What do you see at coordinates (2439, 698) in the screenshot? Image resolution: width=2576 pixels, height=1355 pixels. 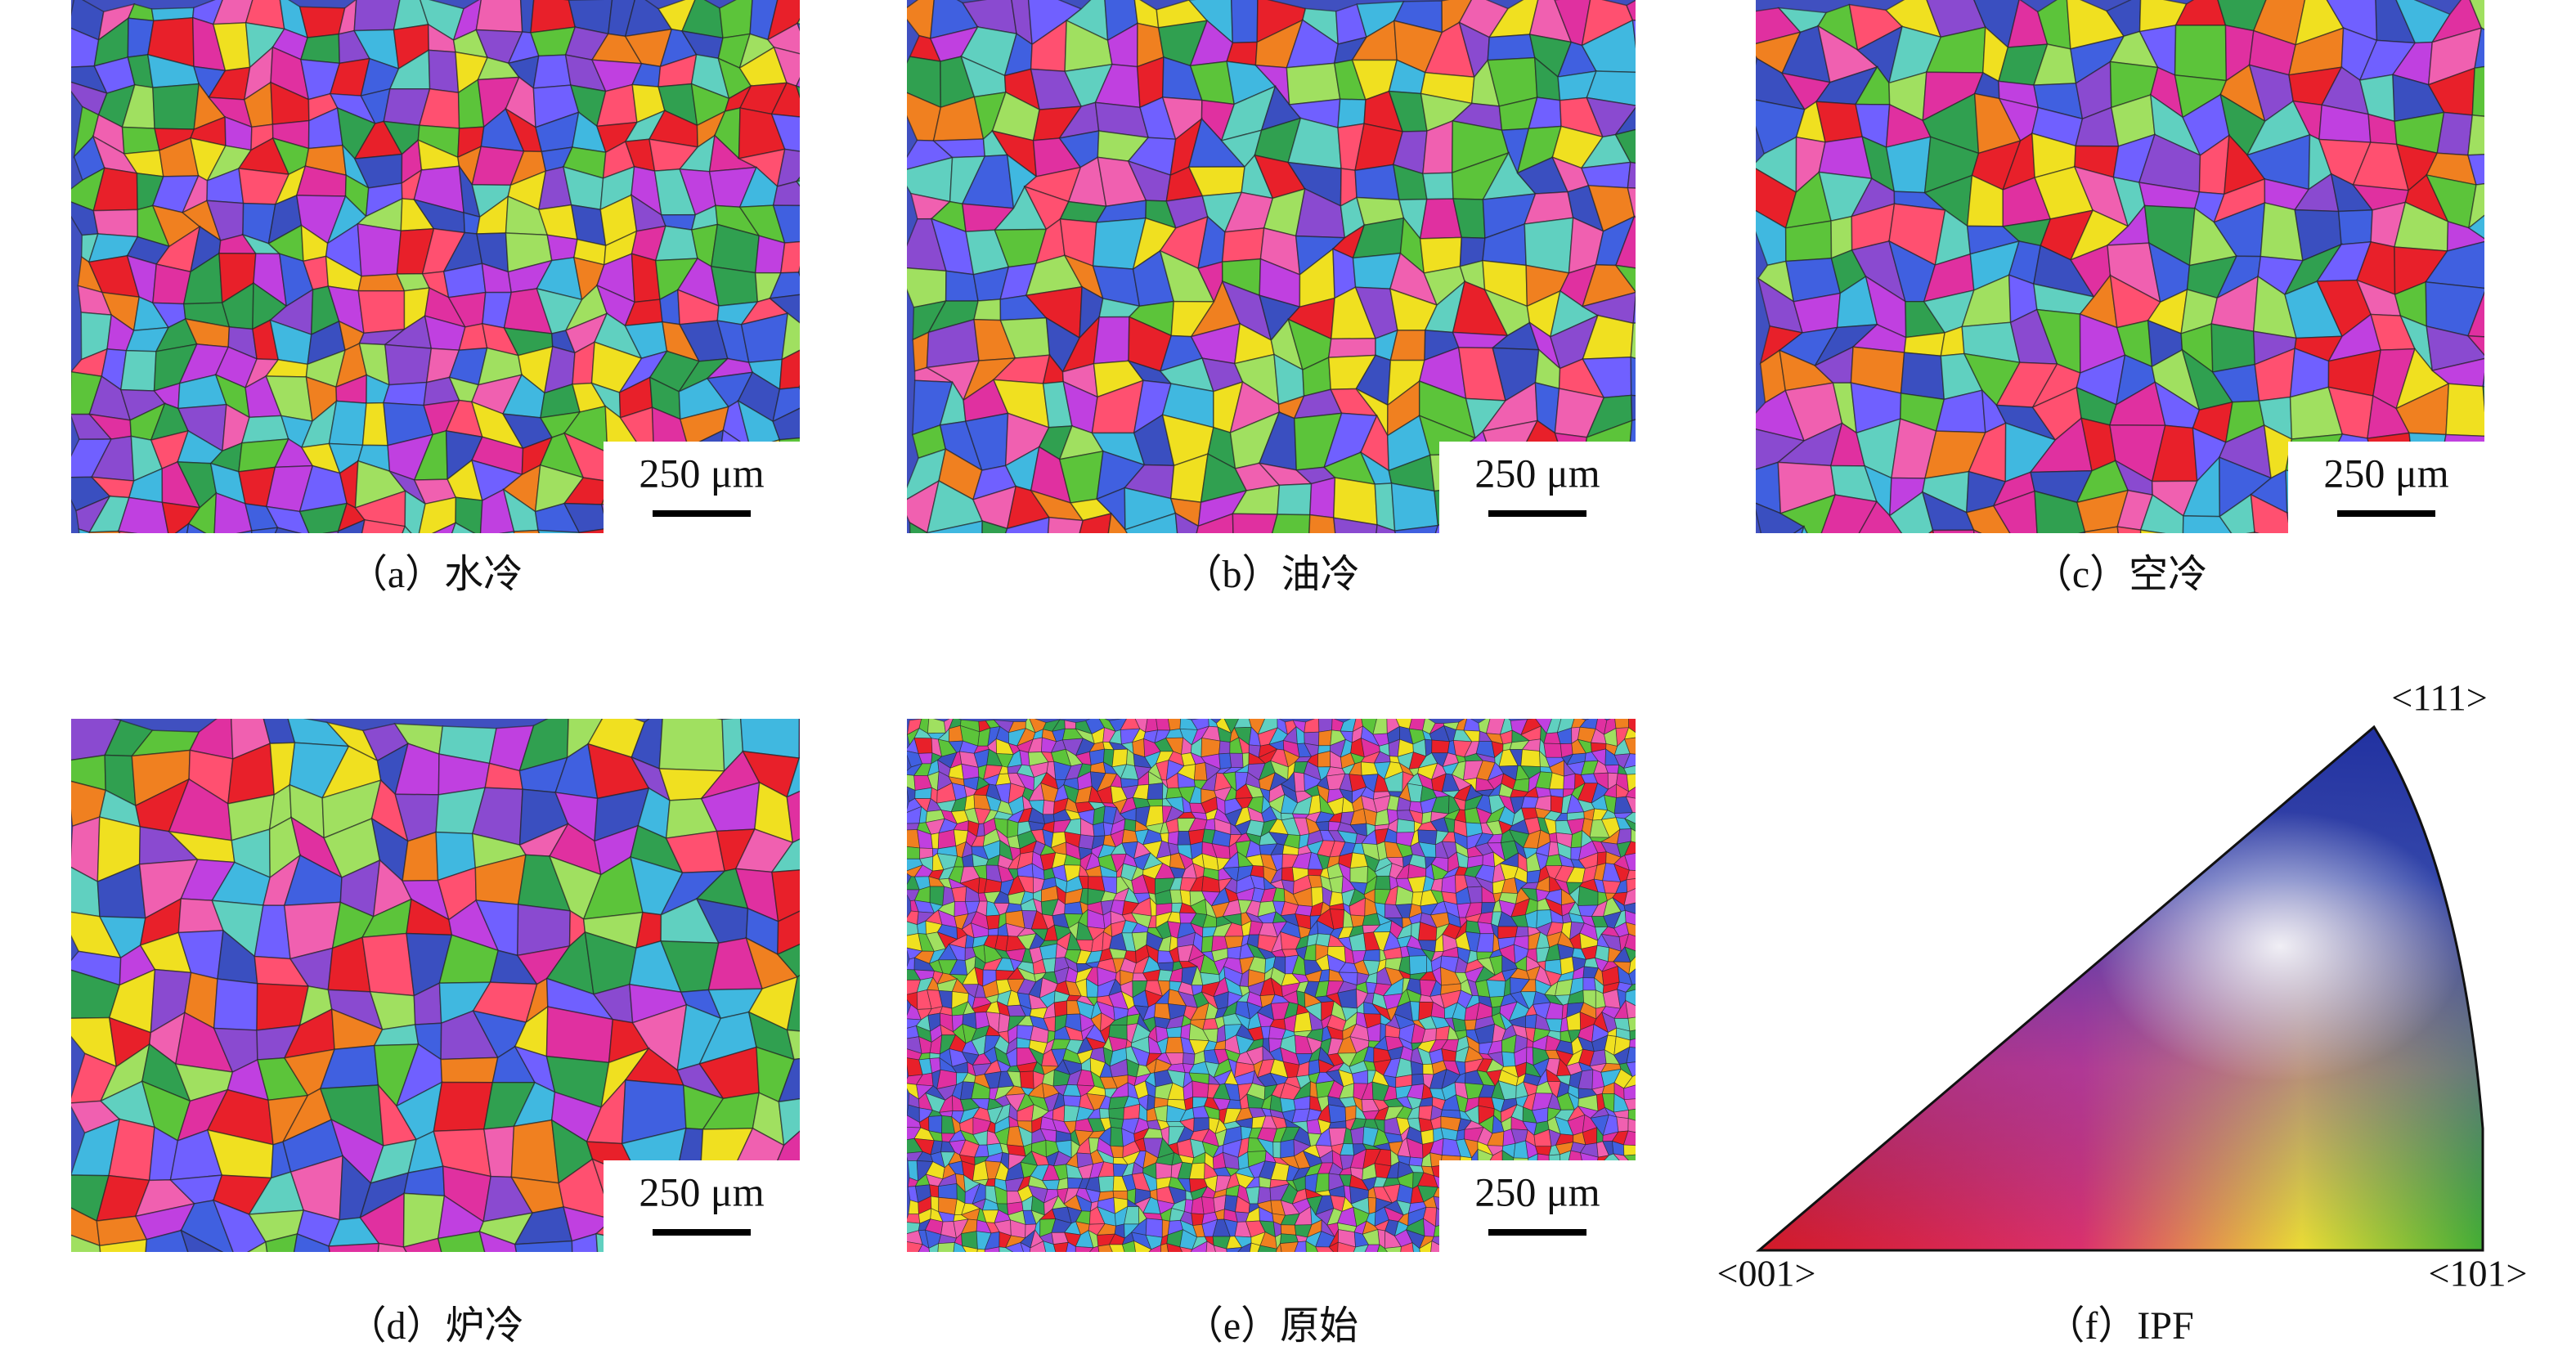 I see `ipf-label: <111>` at bounding box center [2439, 698].